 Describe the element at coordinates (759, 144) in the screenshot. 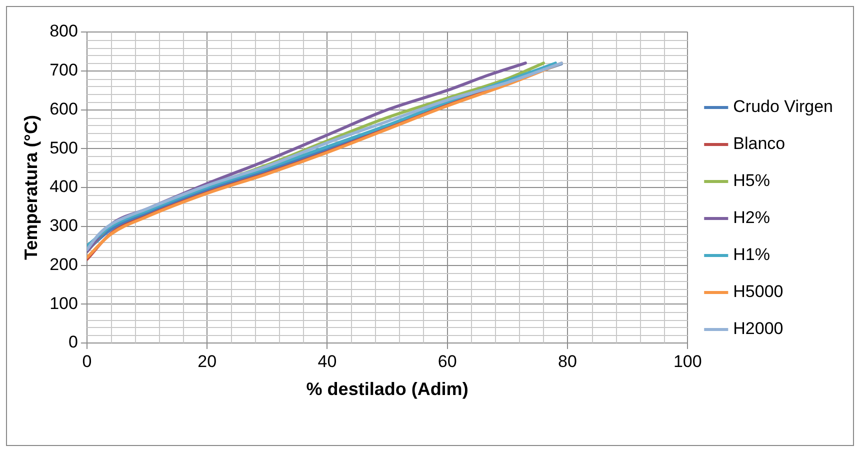

I see `legend-label: Blanco` at that location.